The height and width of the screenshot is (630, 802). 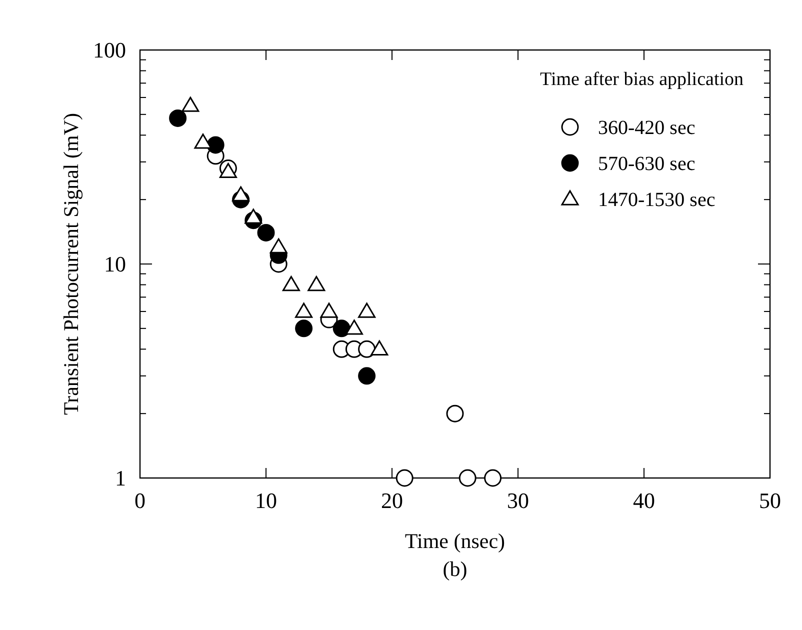 I want to click on x-tick-label: 30, so click(x=518, y=500).